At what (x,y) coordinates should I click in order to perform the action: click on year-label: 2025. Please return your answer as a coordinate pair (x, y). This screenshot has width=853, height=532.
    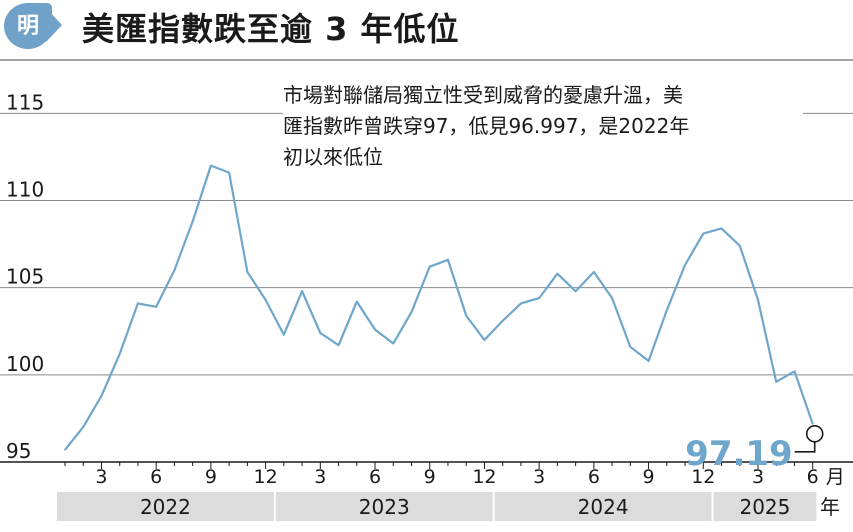
    Looking at the image, I should click on (764, 507).